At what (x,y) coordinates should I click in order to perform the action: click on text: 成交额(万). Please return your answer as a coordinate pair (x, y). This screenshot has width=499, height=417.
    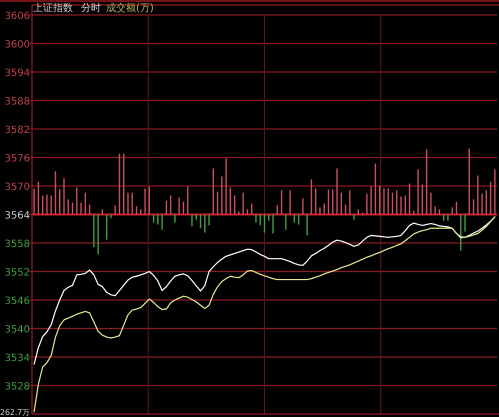
    Looking at the image, I should click on (130, 8).